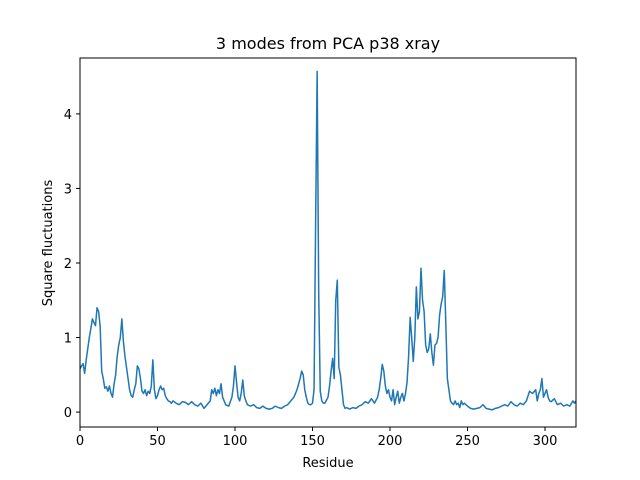 Image resolution: width=640 pixels, height=480 pixels. Describe the element at coordinates (80, 441) in the screenshot. I see `x-tick-label: 0` at that location.